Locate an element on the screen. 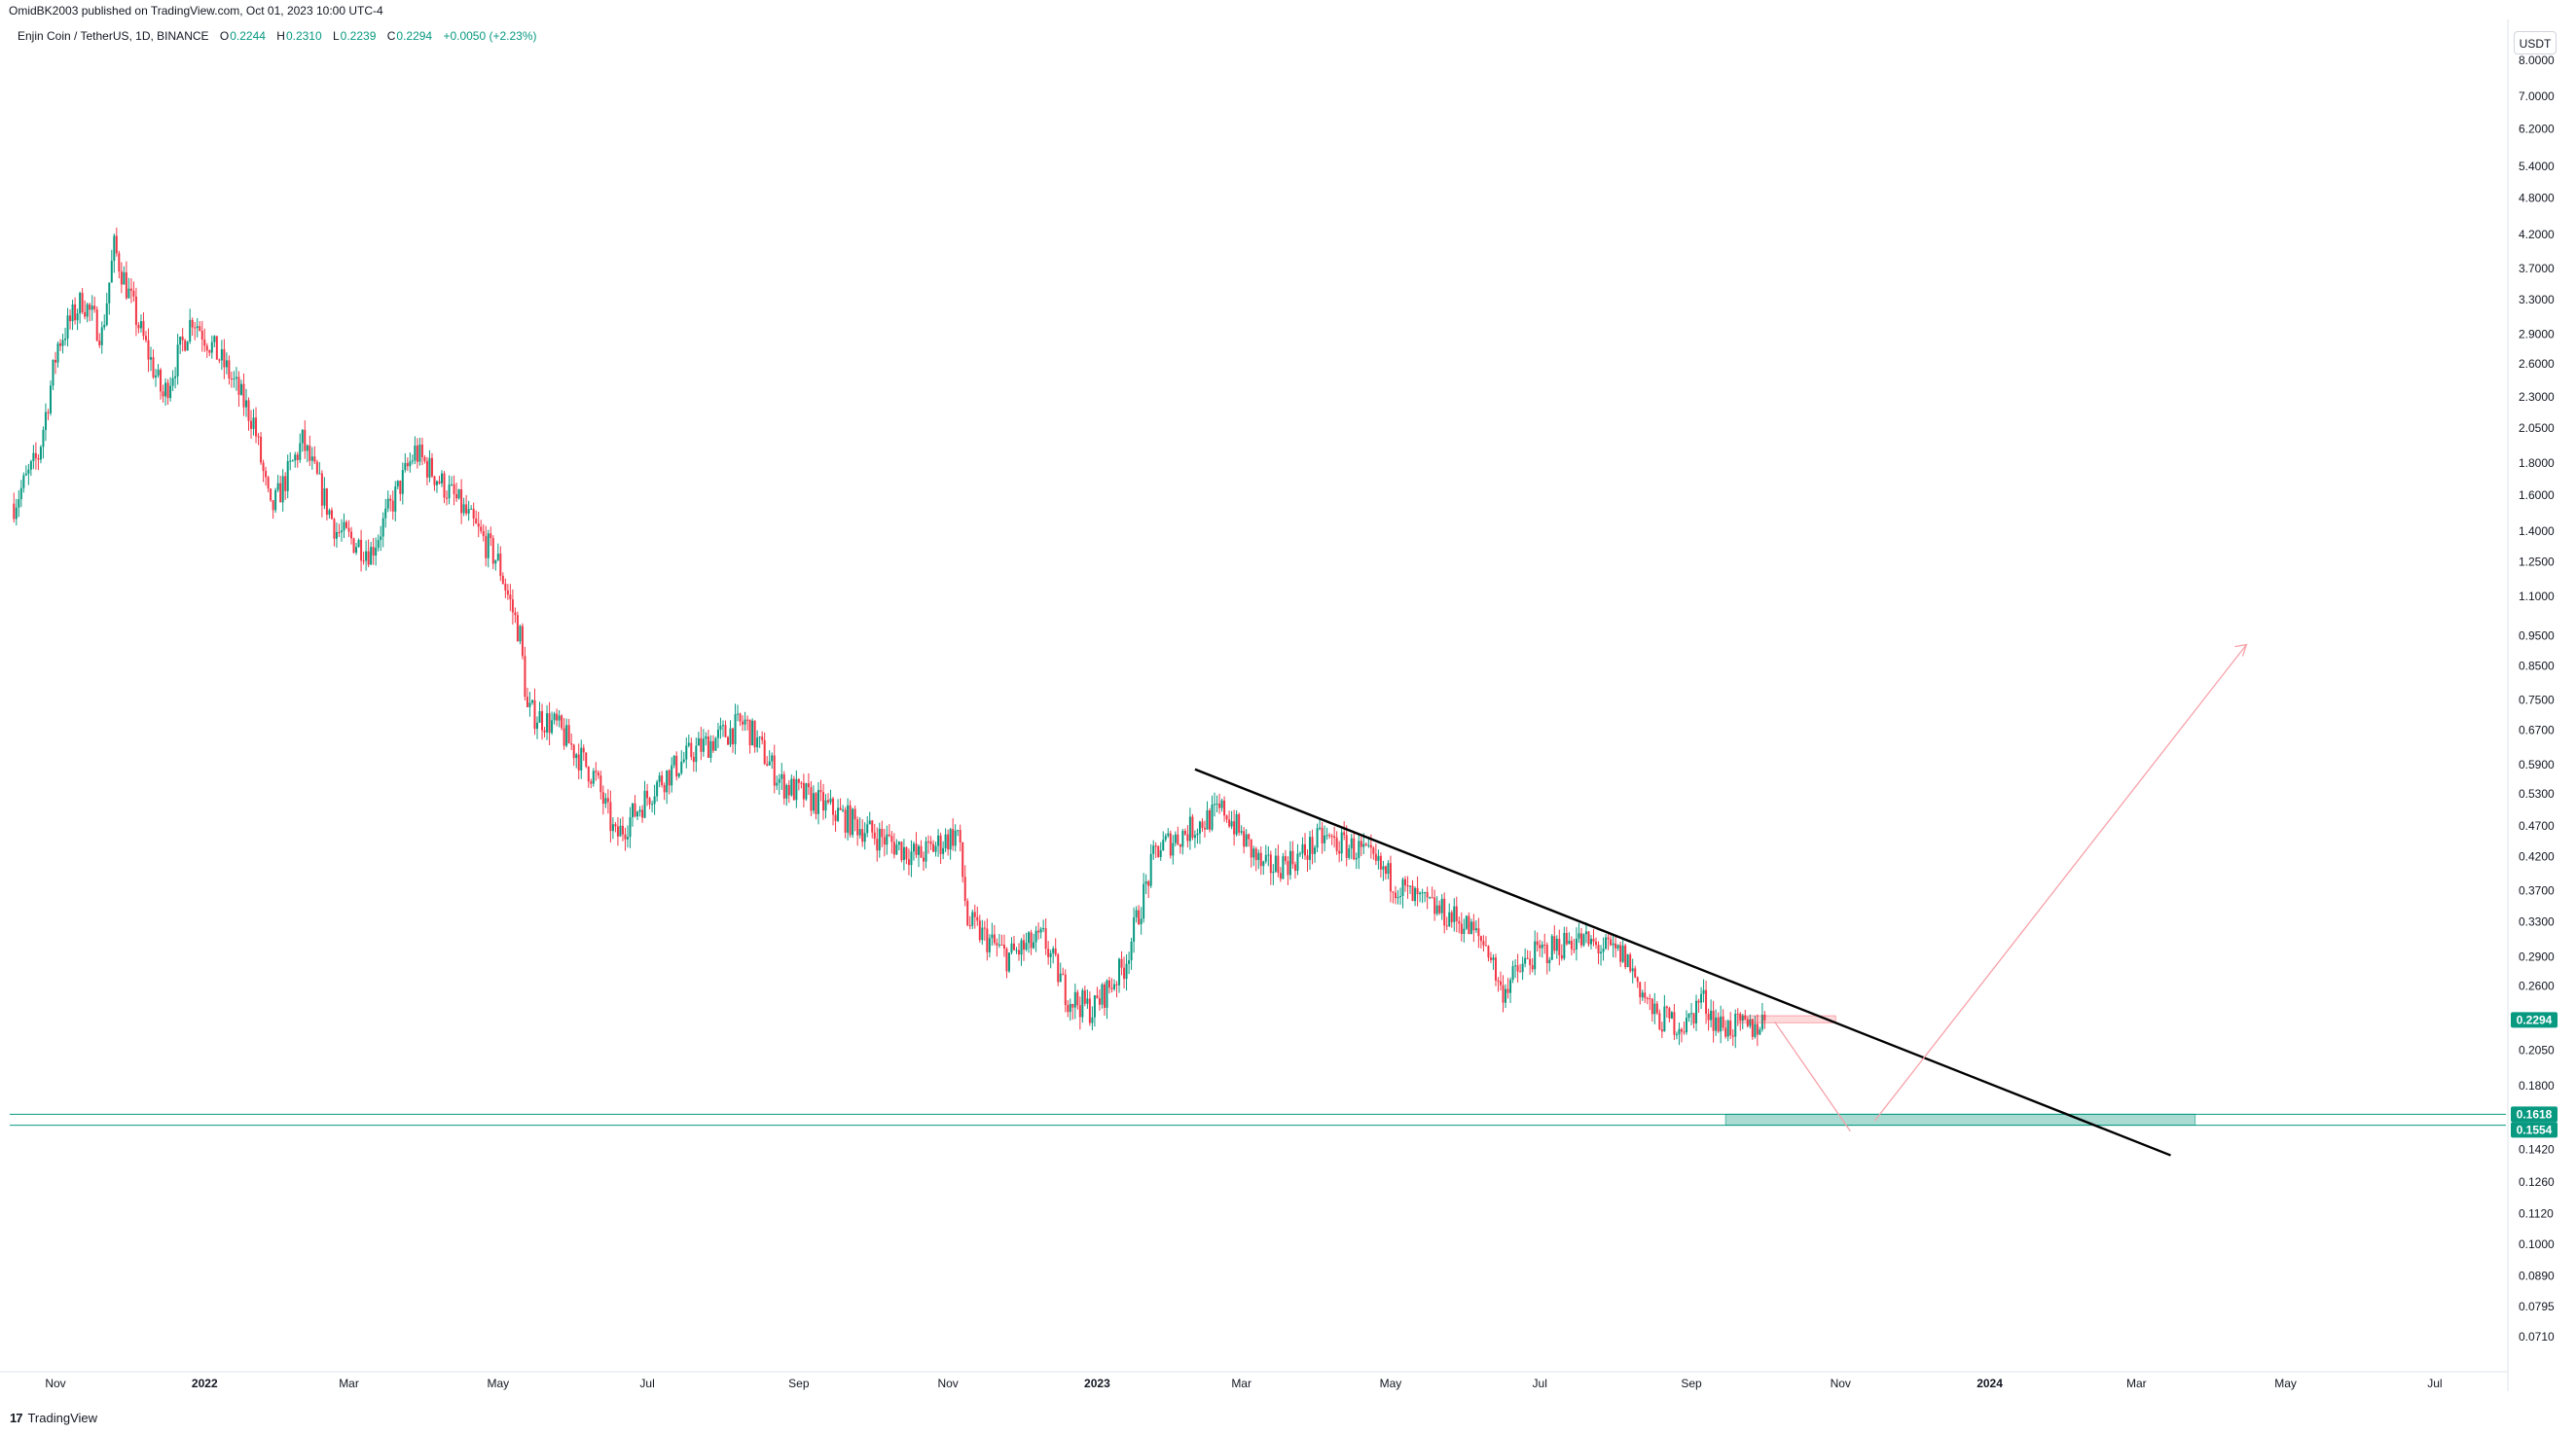 Image resolution: width=2576 pixels, height=1434 pixels. currency-button: USDT is located at coordinates (2535, 43).